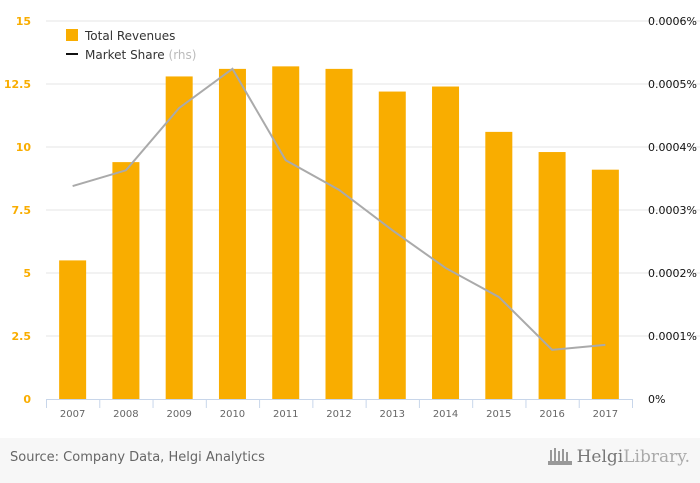 Image resolution: width=700 pixels, height=483 pixels. I want to click on left-tick-label: 10, so click(24, 147).